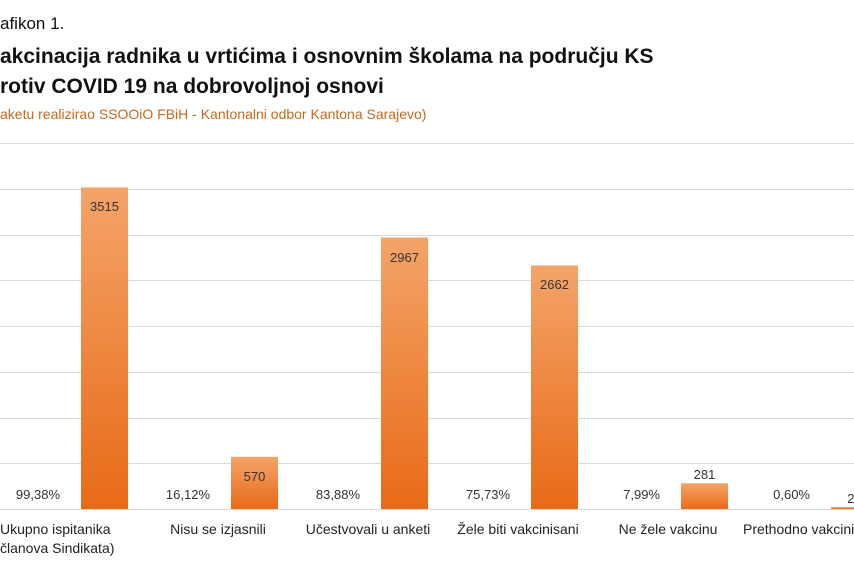  I want to click on chart-title-line-2: rotiv COVID 19 na dobrovoljnoj osnovi, so click(192, 86).